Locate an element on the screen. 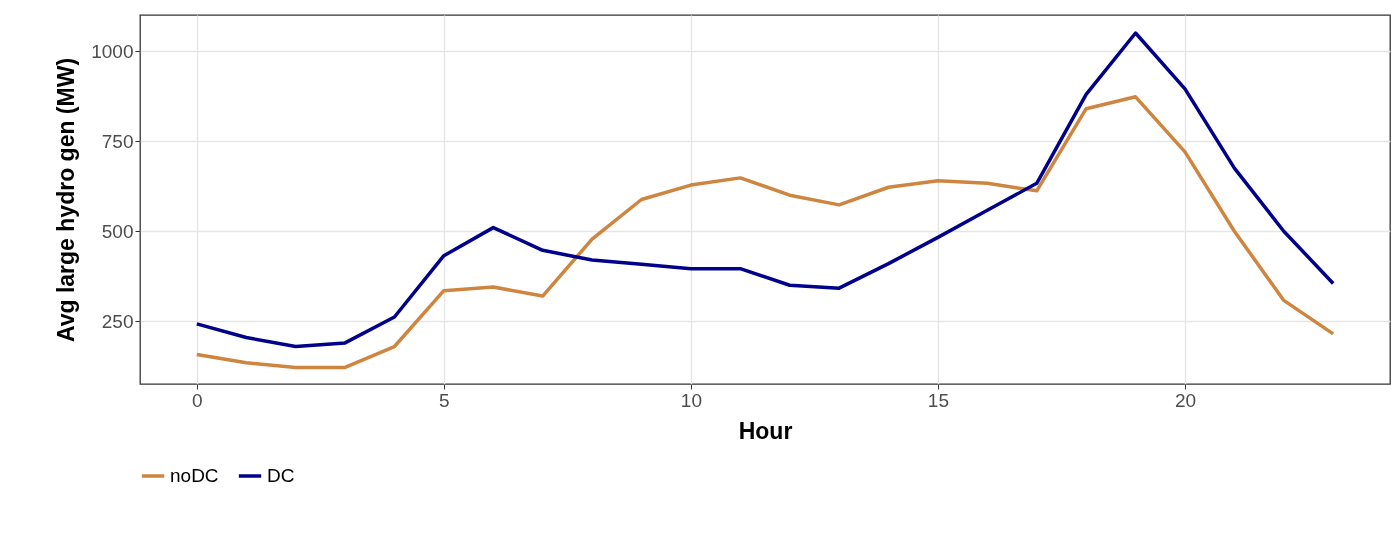 The height and width of the screenshot is (556, 1391). x-tick-label: 20 is located at coordinates (1185, 400).